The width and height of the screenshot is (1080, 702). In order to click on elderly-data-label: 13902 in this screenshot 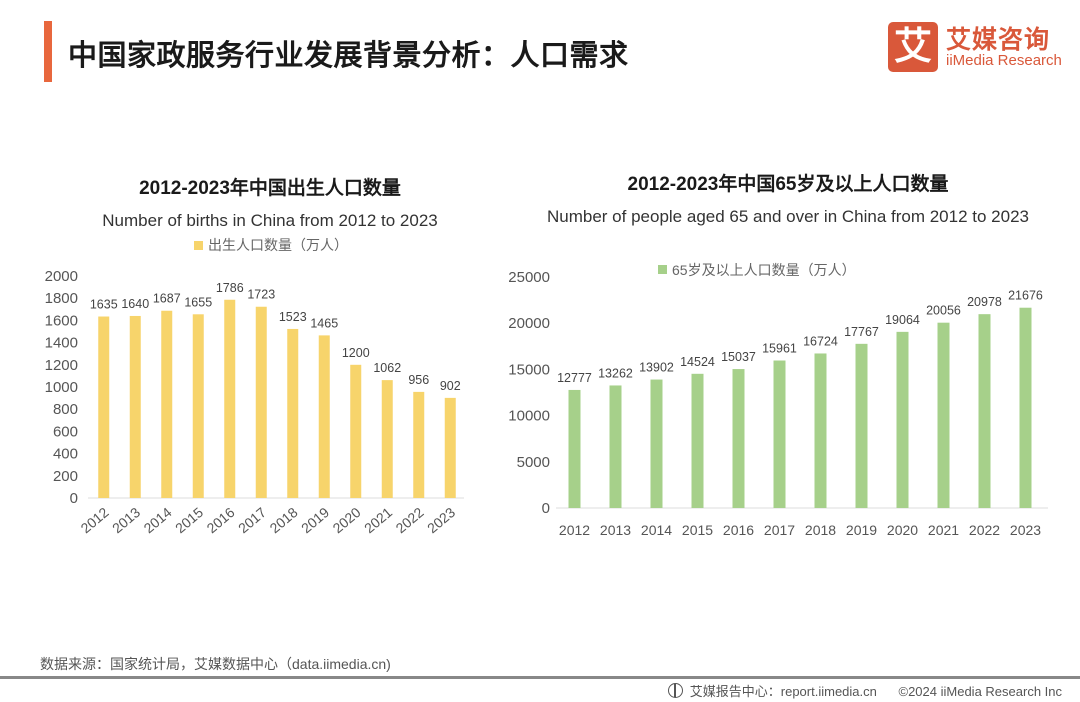, I will do `click(656, 368)`.